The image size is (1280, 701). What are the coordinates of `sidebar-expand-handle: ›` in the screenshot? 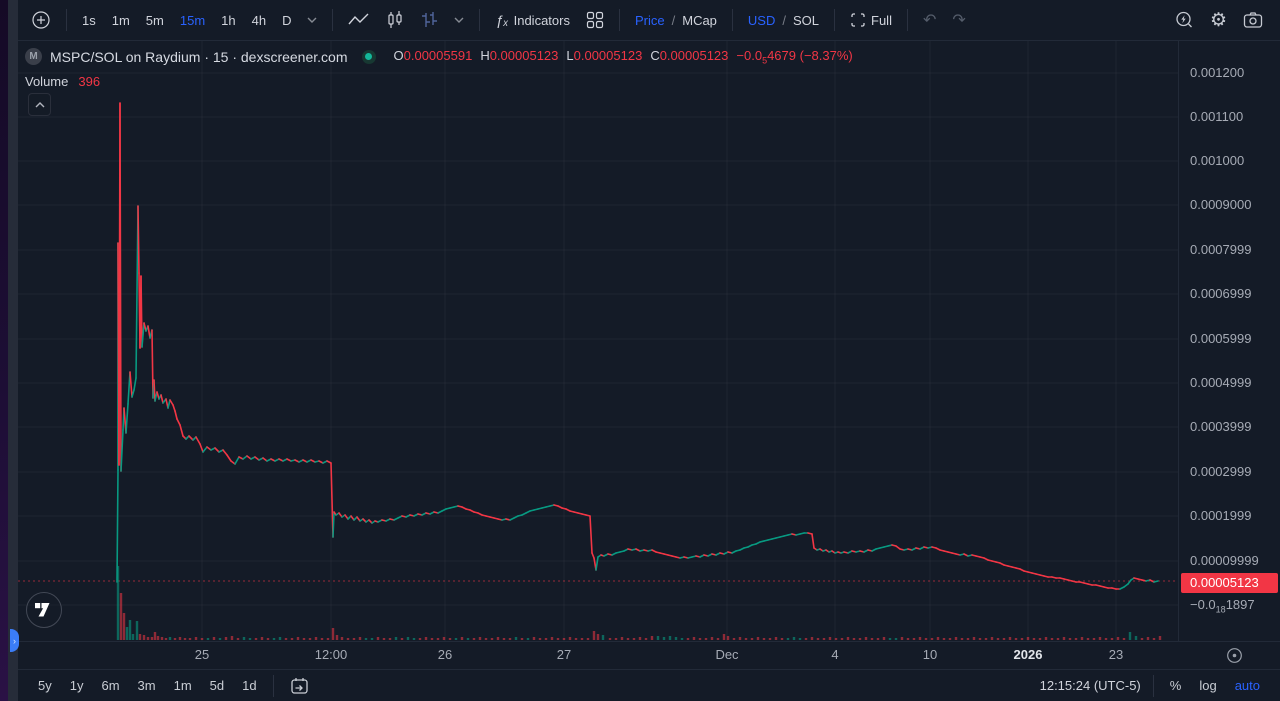 It's located at (14, 640).